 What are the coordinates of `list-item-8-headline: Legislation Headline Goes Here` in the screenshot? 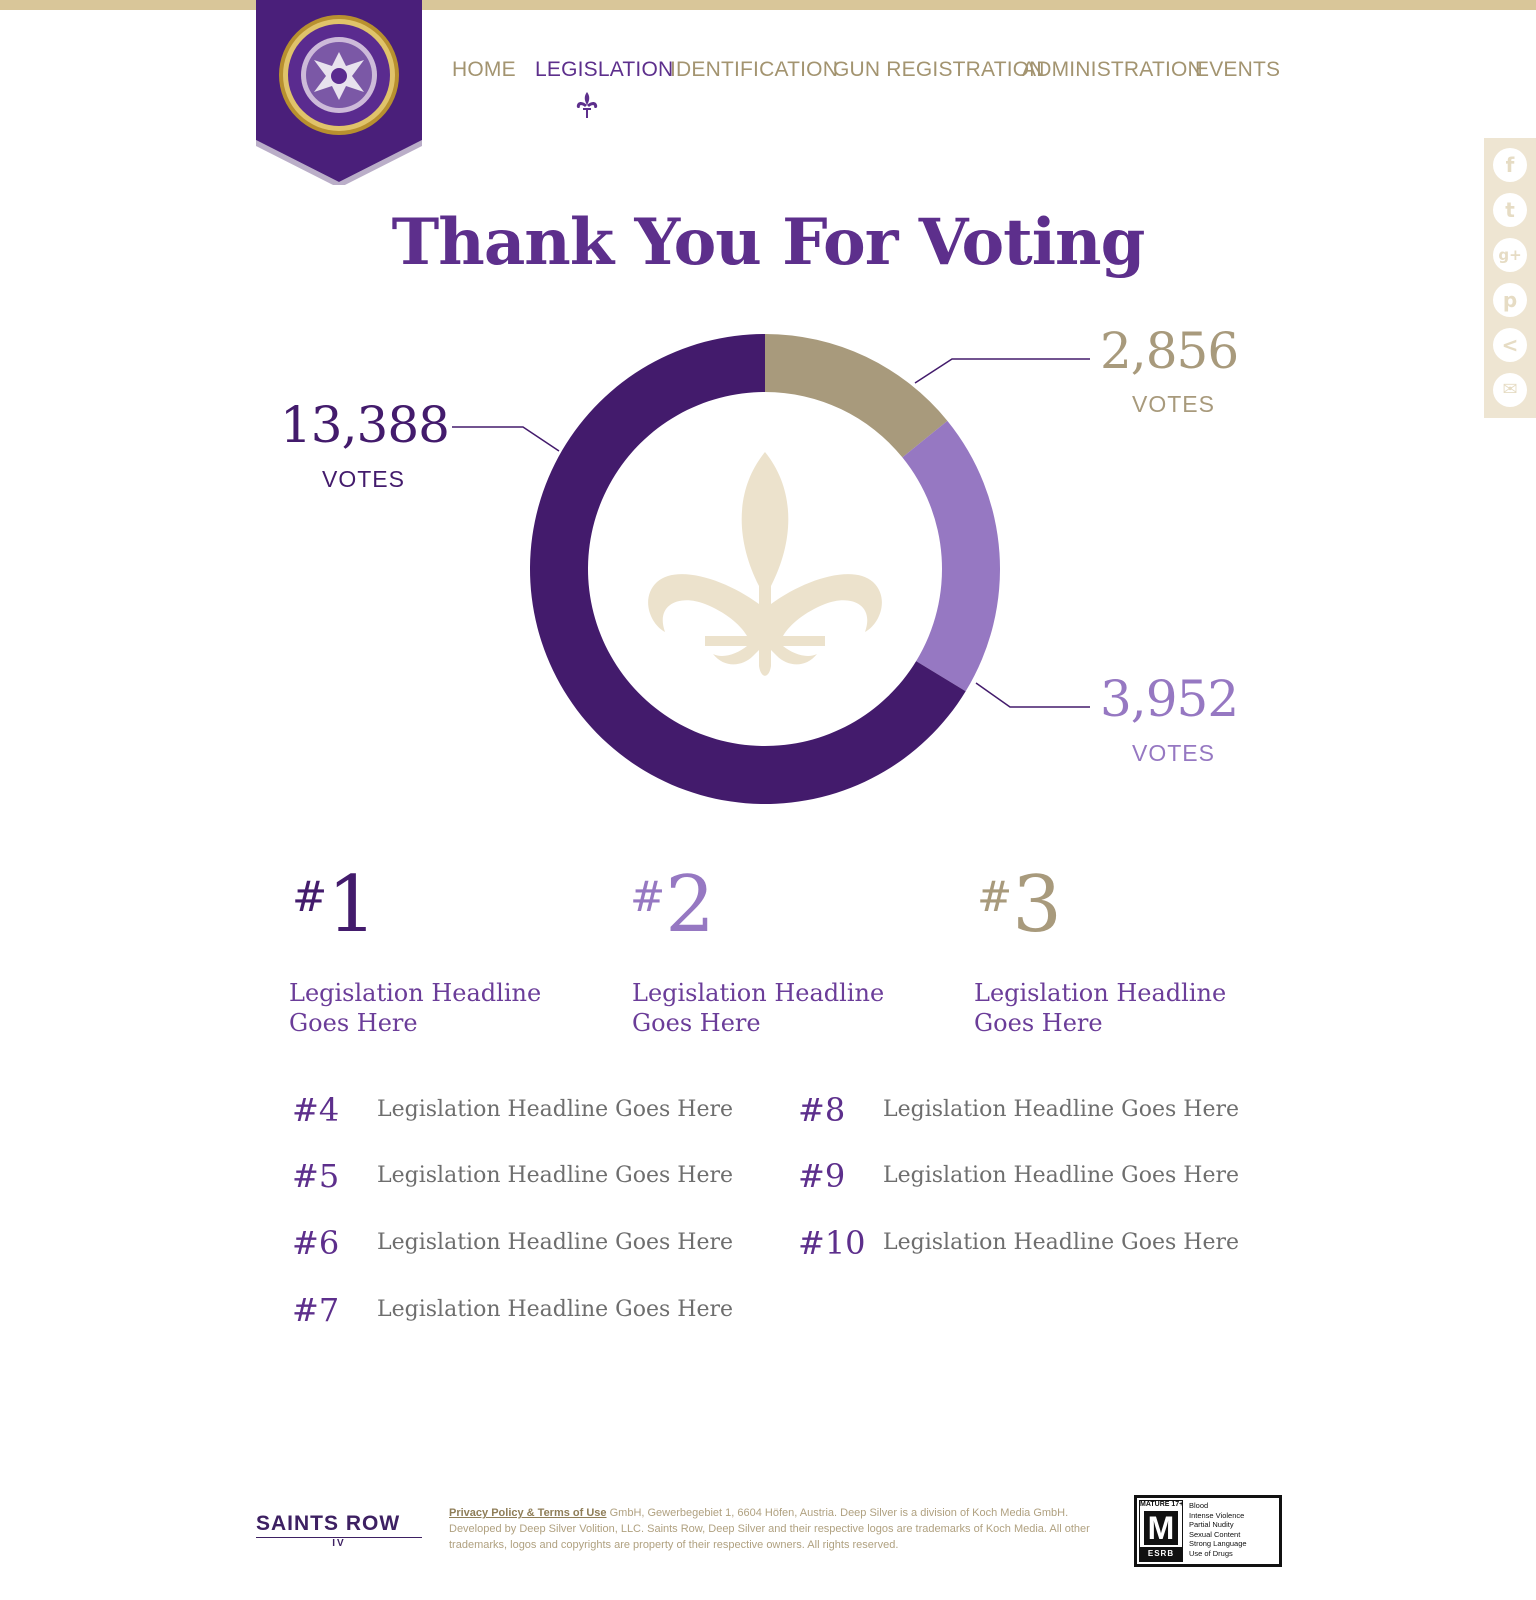 It's located at (1061, 1109).